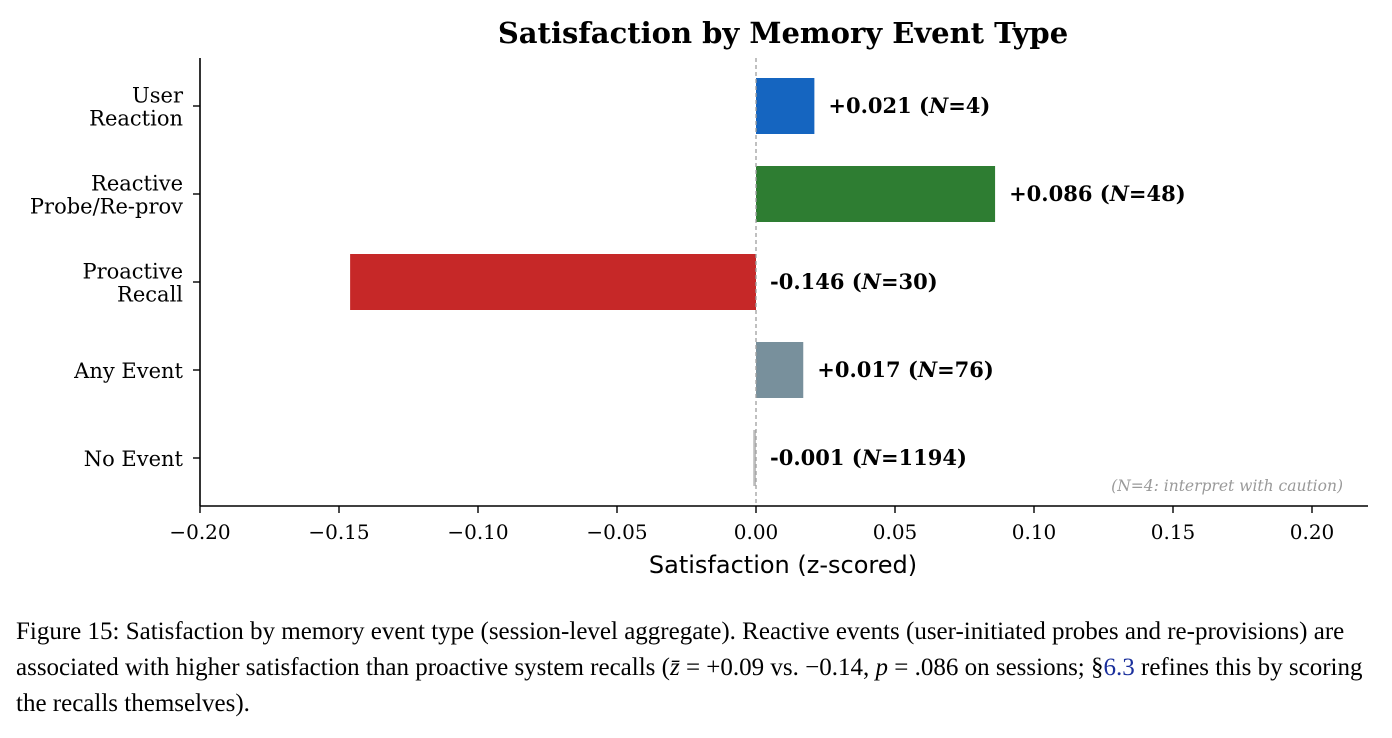  What do you see at coordinates (881, 667) in the screenshot?
I see `caption-p: p` at bounding box center [881, 667].